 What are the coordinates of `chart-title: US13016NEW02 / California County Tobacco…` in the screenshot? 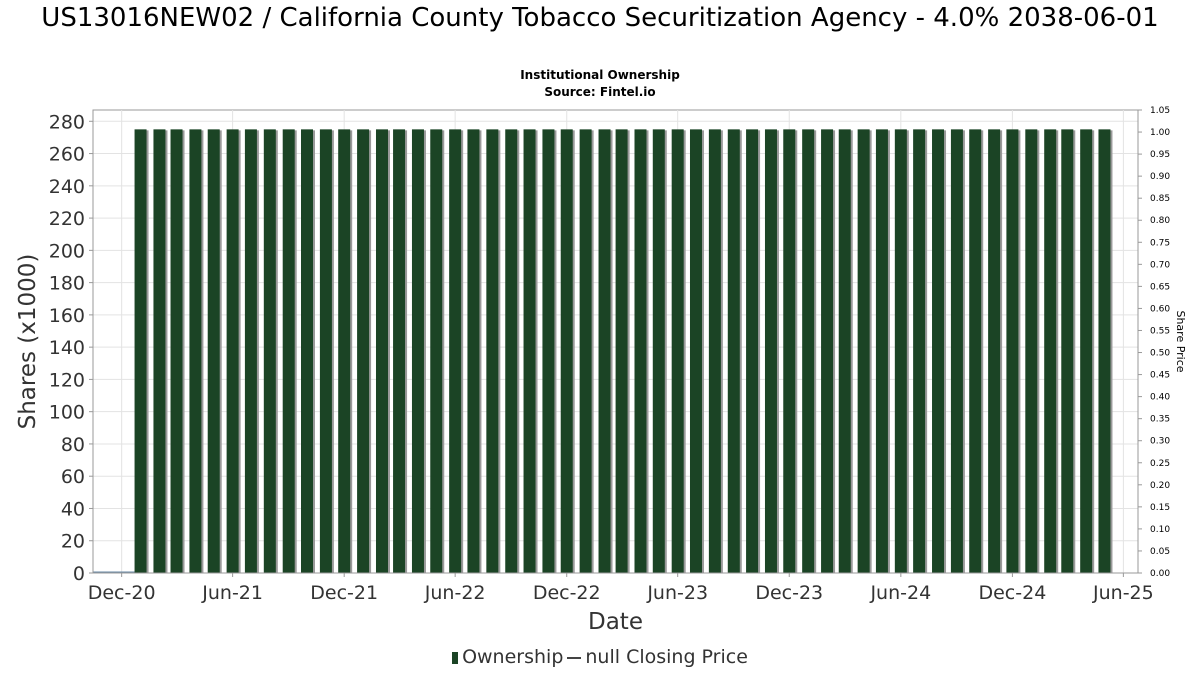 It's located at (600, 18).